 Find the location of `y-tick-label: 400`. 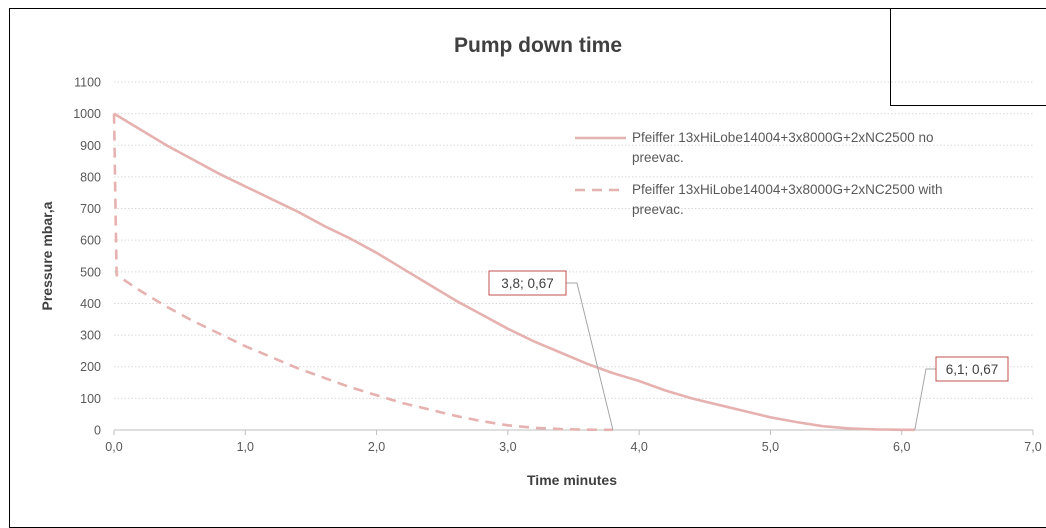

y-tick-label: 400 is located at coordinates (90, 304).